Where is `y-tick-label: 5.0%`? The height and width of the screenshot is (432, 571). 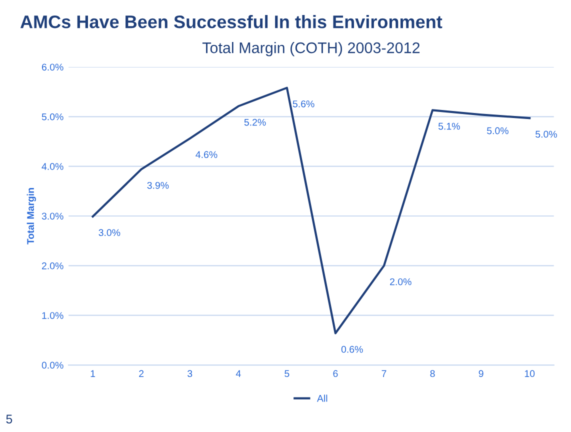
y-tick-label: 5.0% is located at coordinates (53, 116).